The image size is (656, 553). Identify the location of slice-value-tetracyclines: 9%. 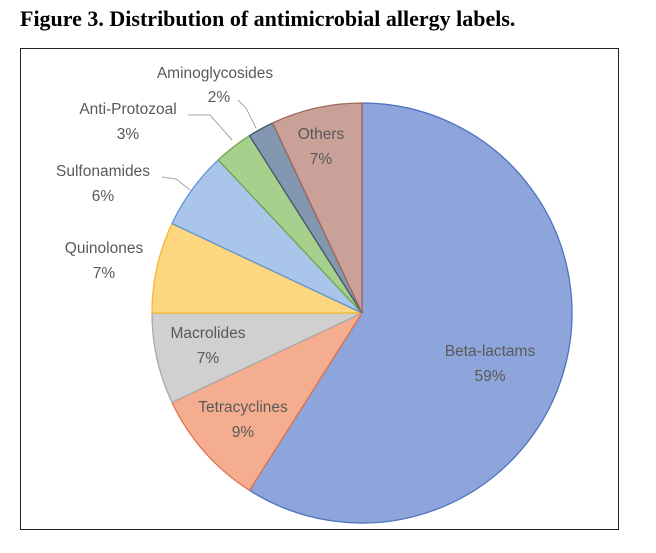
(243, 432).